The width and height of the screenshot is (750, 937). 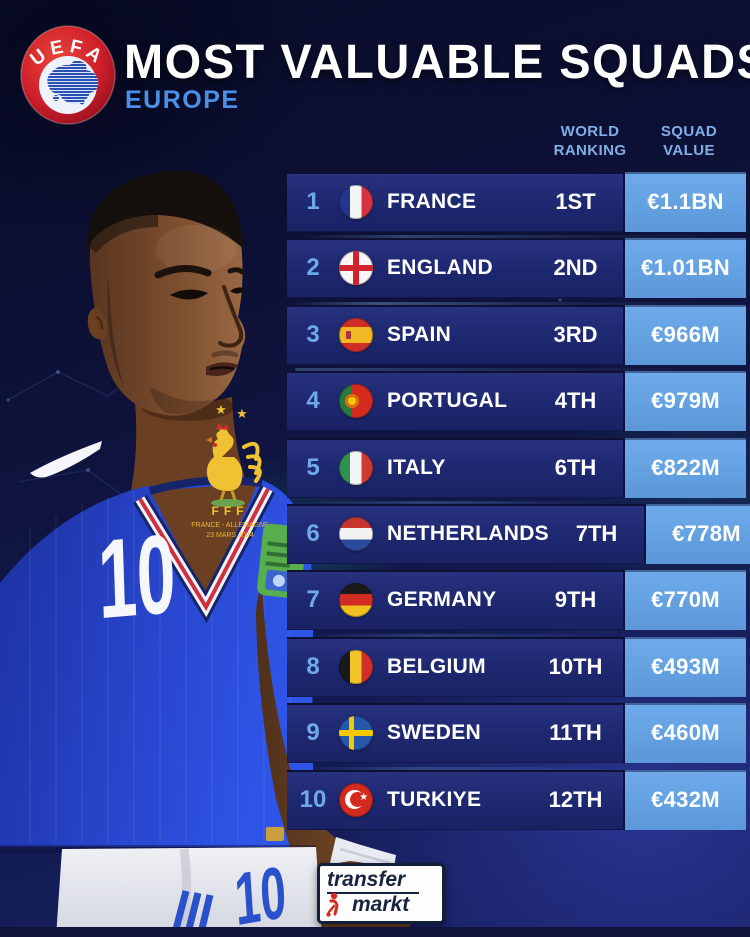 I want to click on table-row: 7 GERMANY 9TH €770M, so click(x=516, y=600).